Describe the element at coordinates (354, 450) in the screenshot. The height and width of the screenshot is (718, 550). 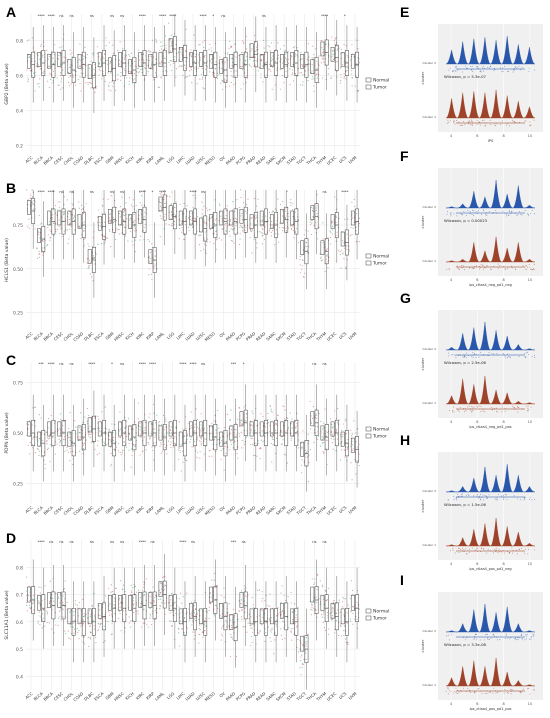
I see `scatter-uvm` at that location.